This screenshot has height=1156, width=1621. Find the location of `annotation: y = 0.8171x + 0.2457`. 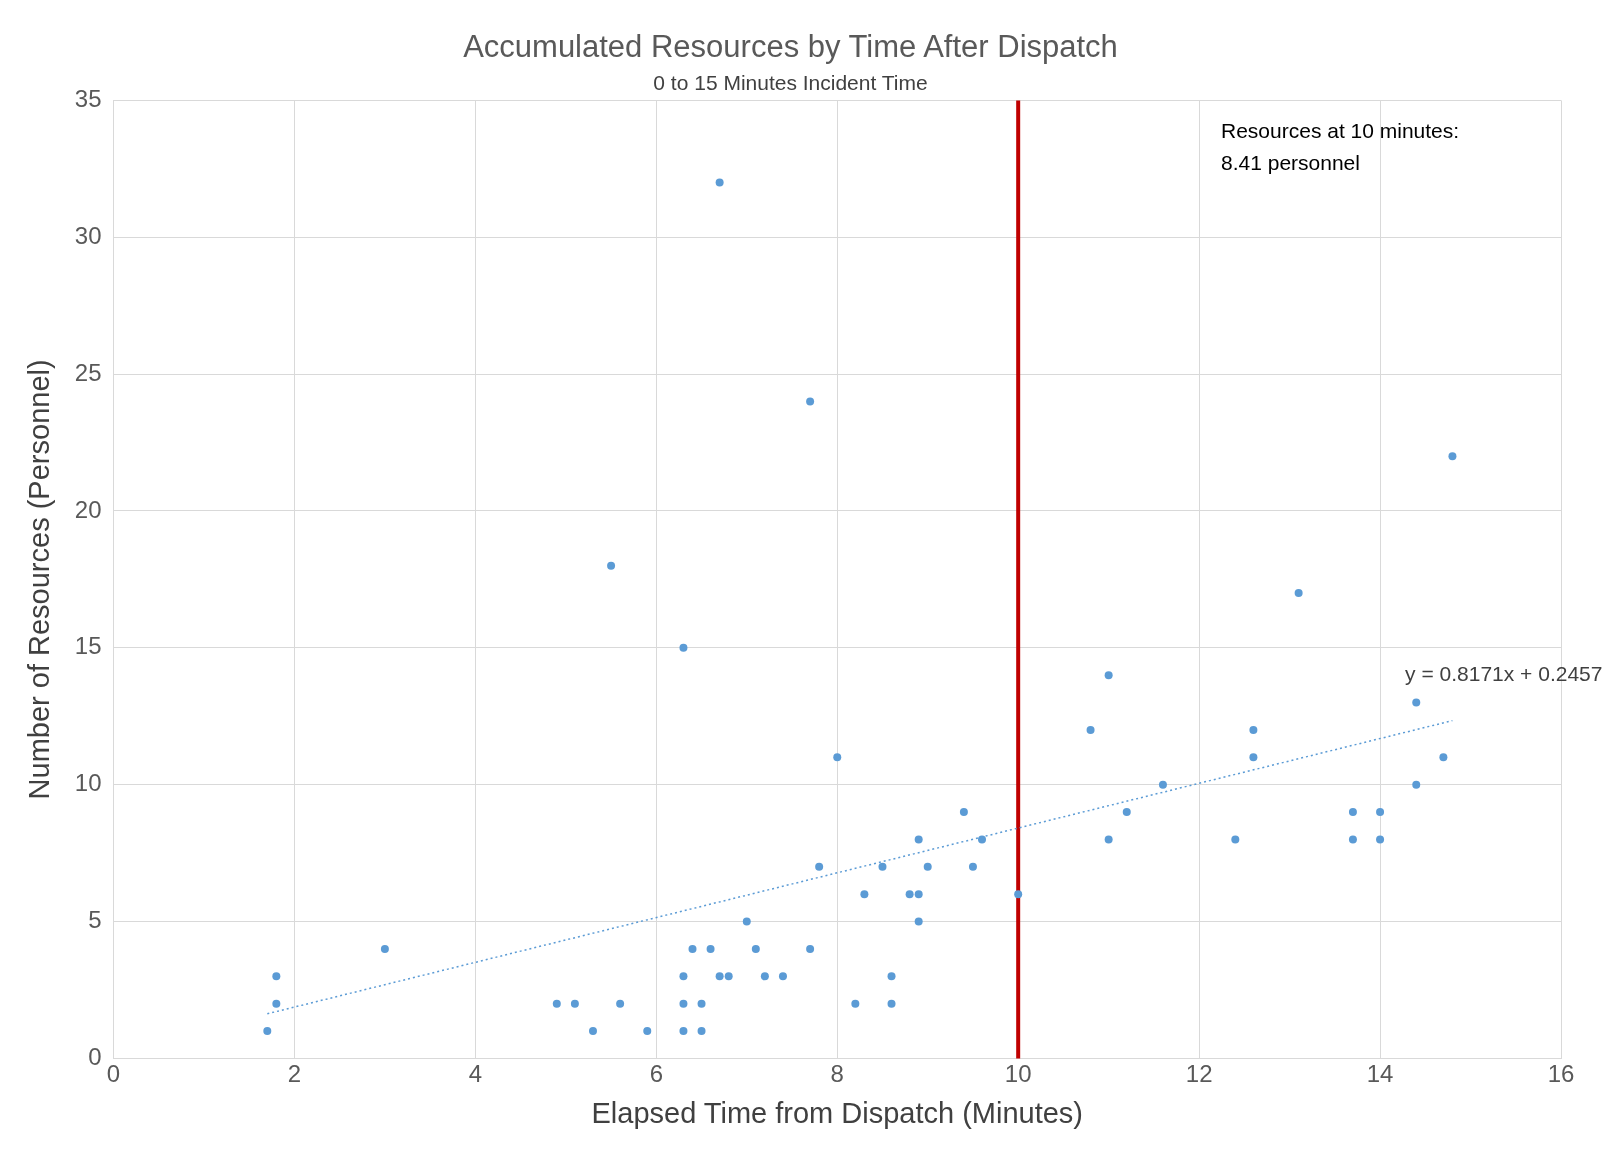

annotation: y = 0.8171x + 0.2457 is located at coordinates (1504, 674).